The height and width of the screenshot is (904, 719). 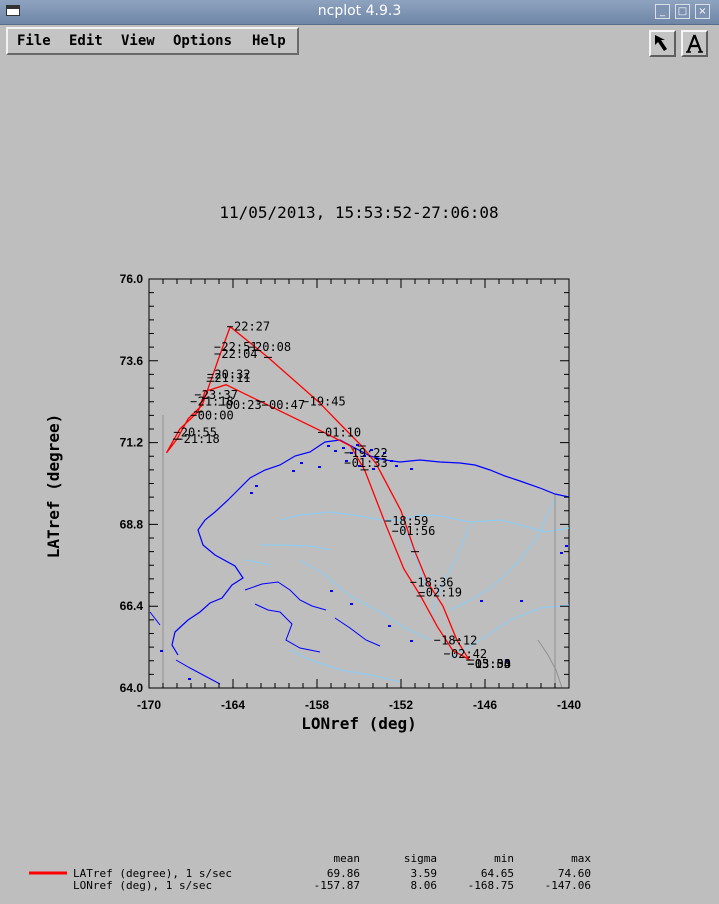 What do you see at coordinates (232, 374) in the screenshot?
I see `time-label: 20:32` at bounding box center [232, 374].